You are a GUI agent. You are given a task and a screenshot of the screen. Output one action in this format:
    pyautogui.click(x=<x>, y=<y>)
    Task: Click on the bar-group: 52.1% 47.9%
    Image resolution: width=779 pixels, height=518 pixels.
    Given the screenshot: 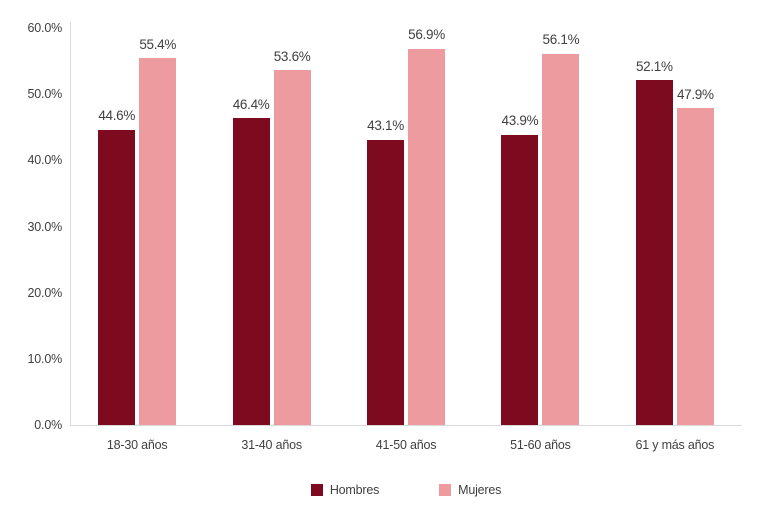 What is the action you would take?
    pyautogui.click(x=675, y=226)
    